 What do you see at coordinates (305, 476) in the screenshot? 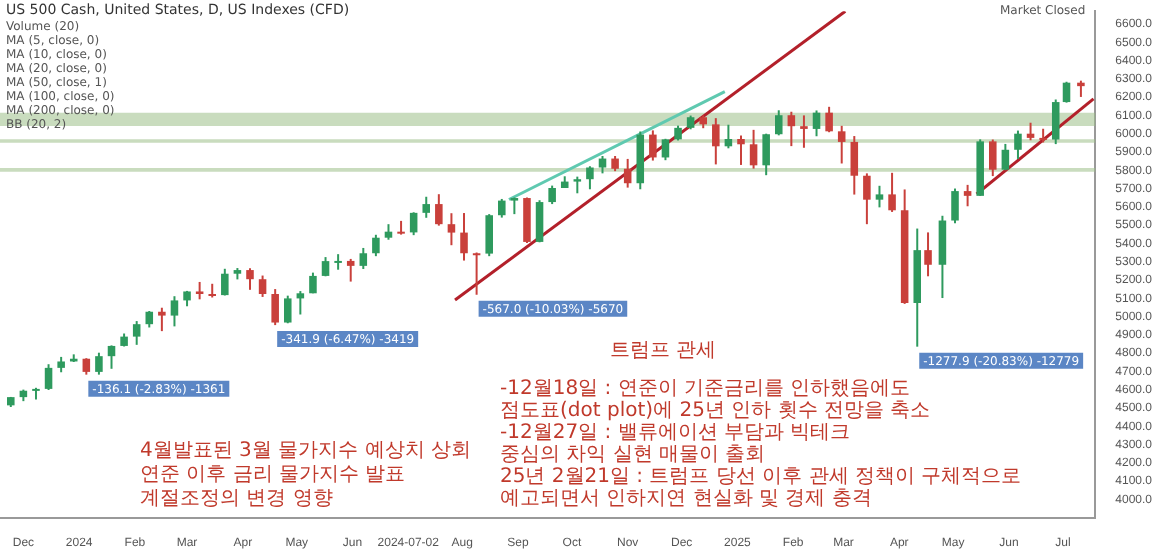
I see `annotation: 4월발표된 3월 물가지수 예상치 상회 연준 이후 금리 물가지수 발표 계절조정의 변경 영향` at bounding box center [305, 476].